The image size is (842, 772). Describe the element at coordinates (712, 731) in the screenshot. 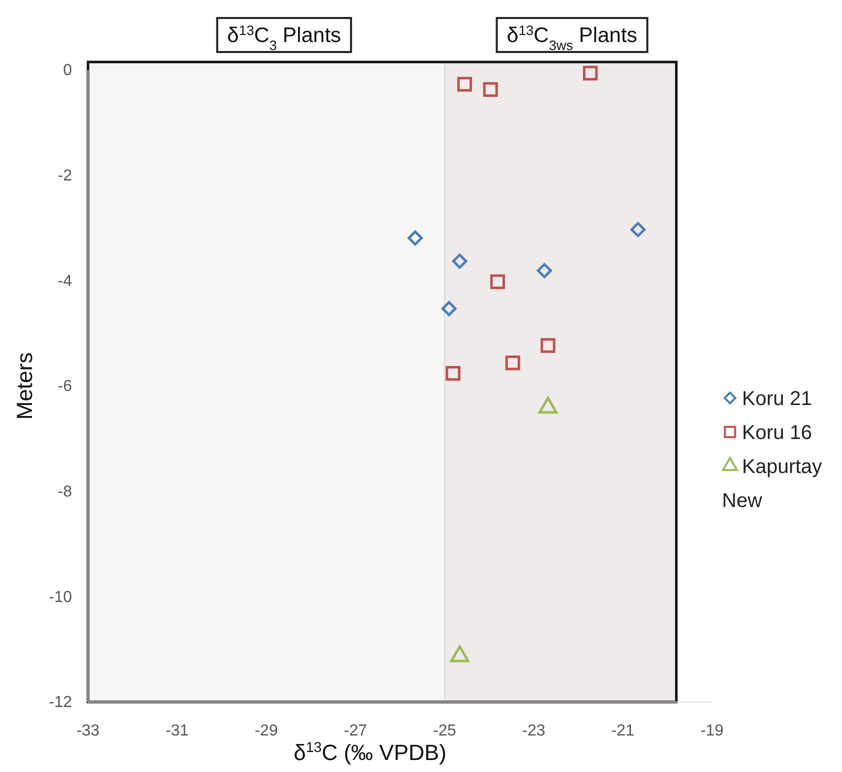

I see `x-tick-label: -19` at that location.